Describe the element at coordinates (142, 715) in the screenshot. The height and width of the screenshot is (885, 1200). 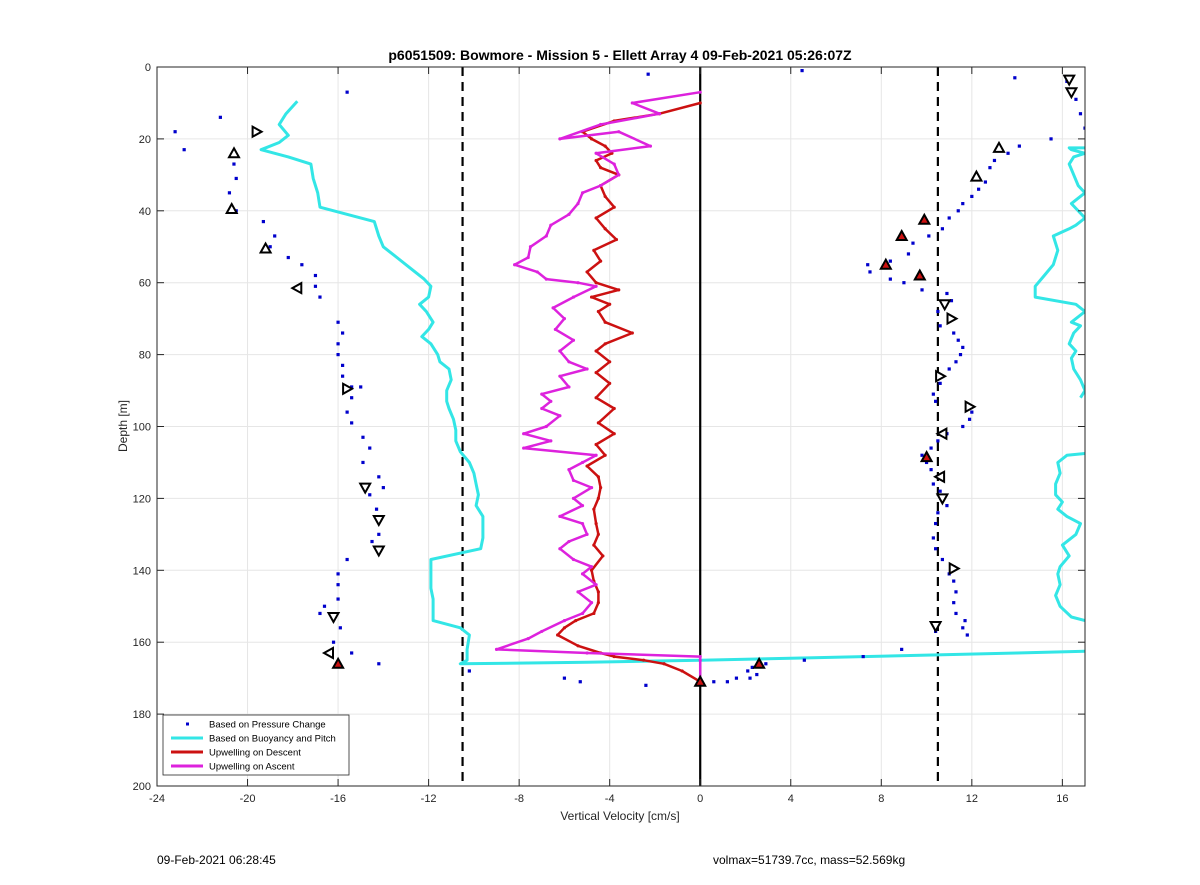
I see `y-tick-label: 180` at that location.